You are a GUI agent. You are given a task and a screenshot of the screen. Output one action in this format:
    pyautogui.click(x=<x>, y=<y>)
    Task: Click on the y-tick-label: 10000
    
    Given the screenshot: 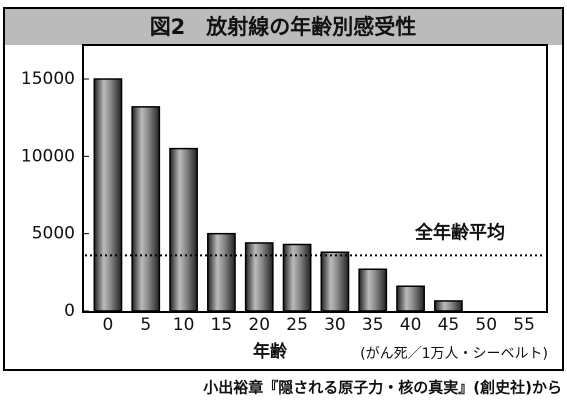 What is the action you would take?
    pyautogui.click(x=48, y=156)
    